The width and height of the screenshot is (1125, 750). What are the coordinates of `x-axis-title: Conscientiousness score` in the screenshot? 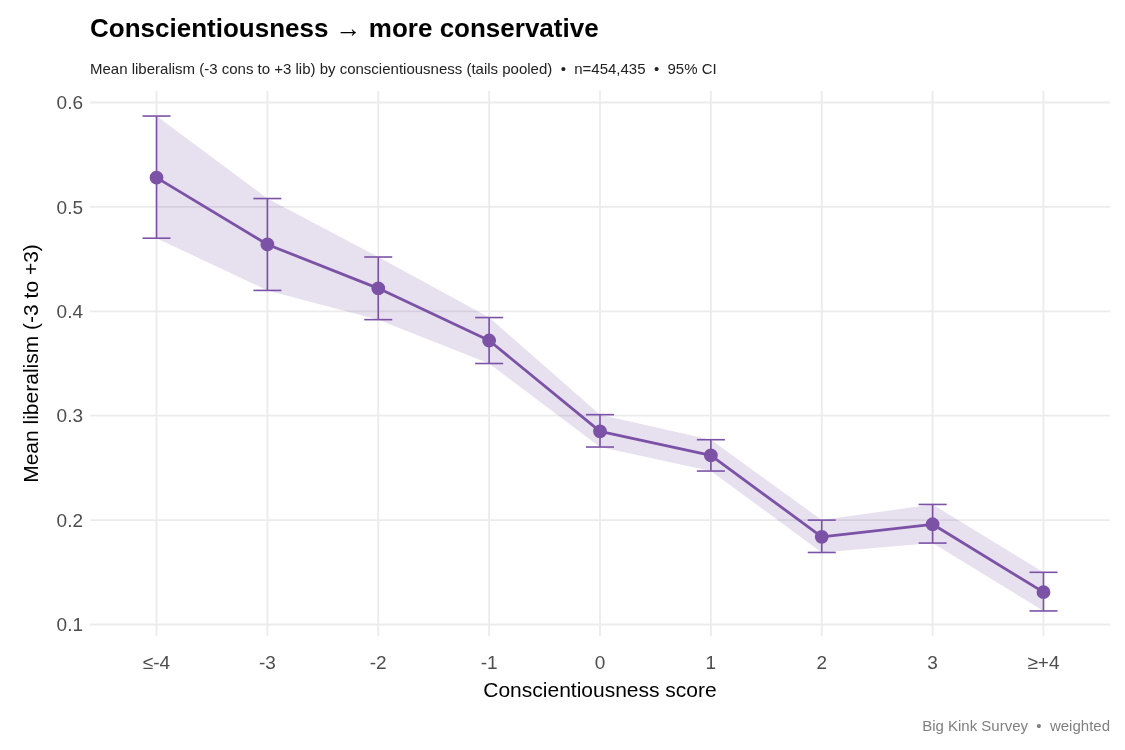 It's located at (600, 689).